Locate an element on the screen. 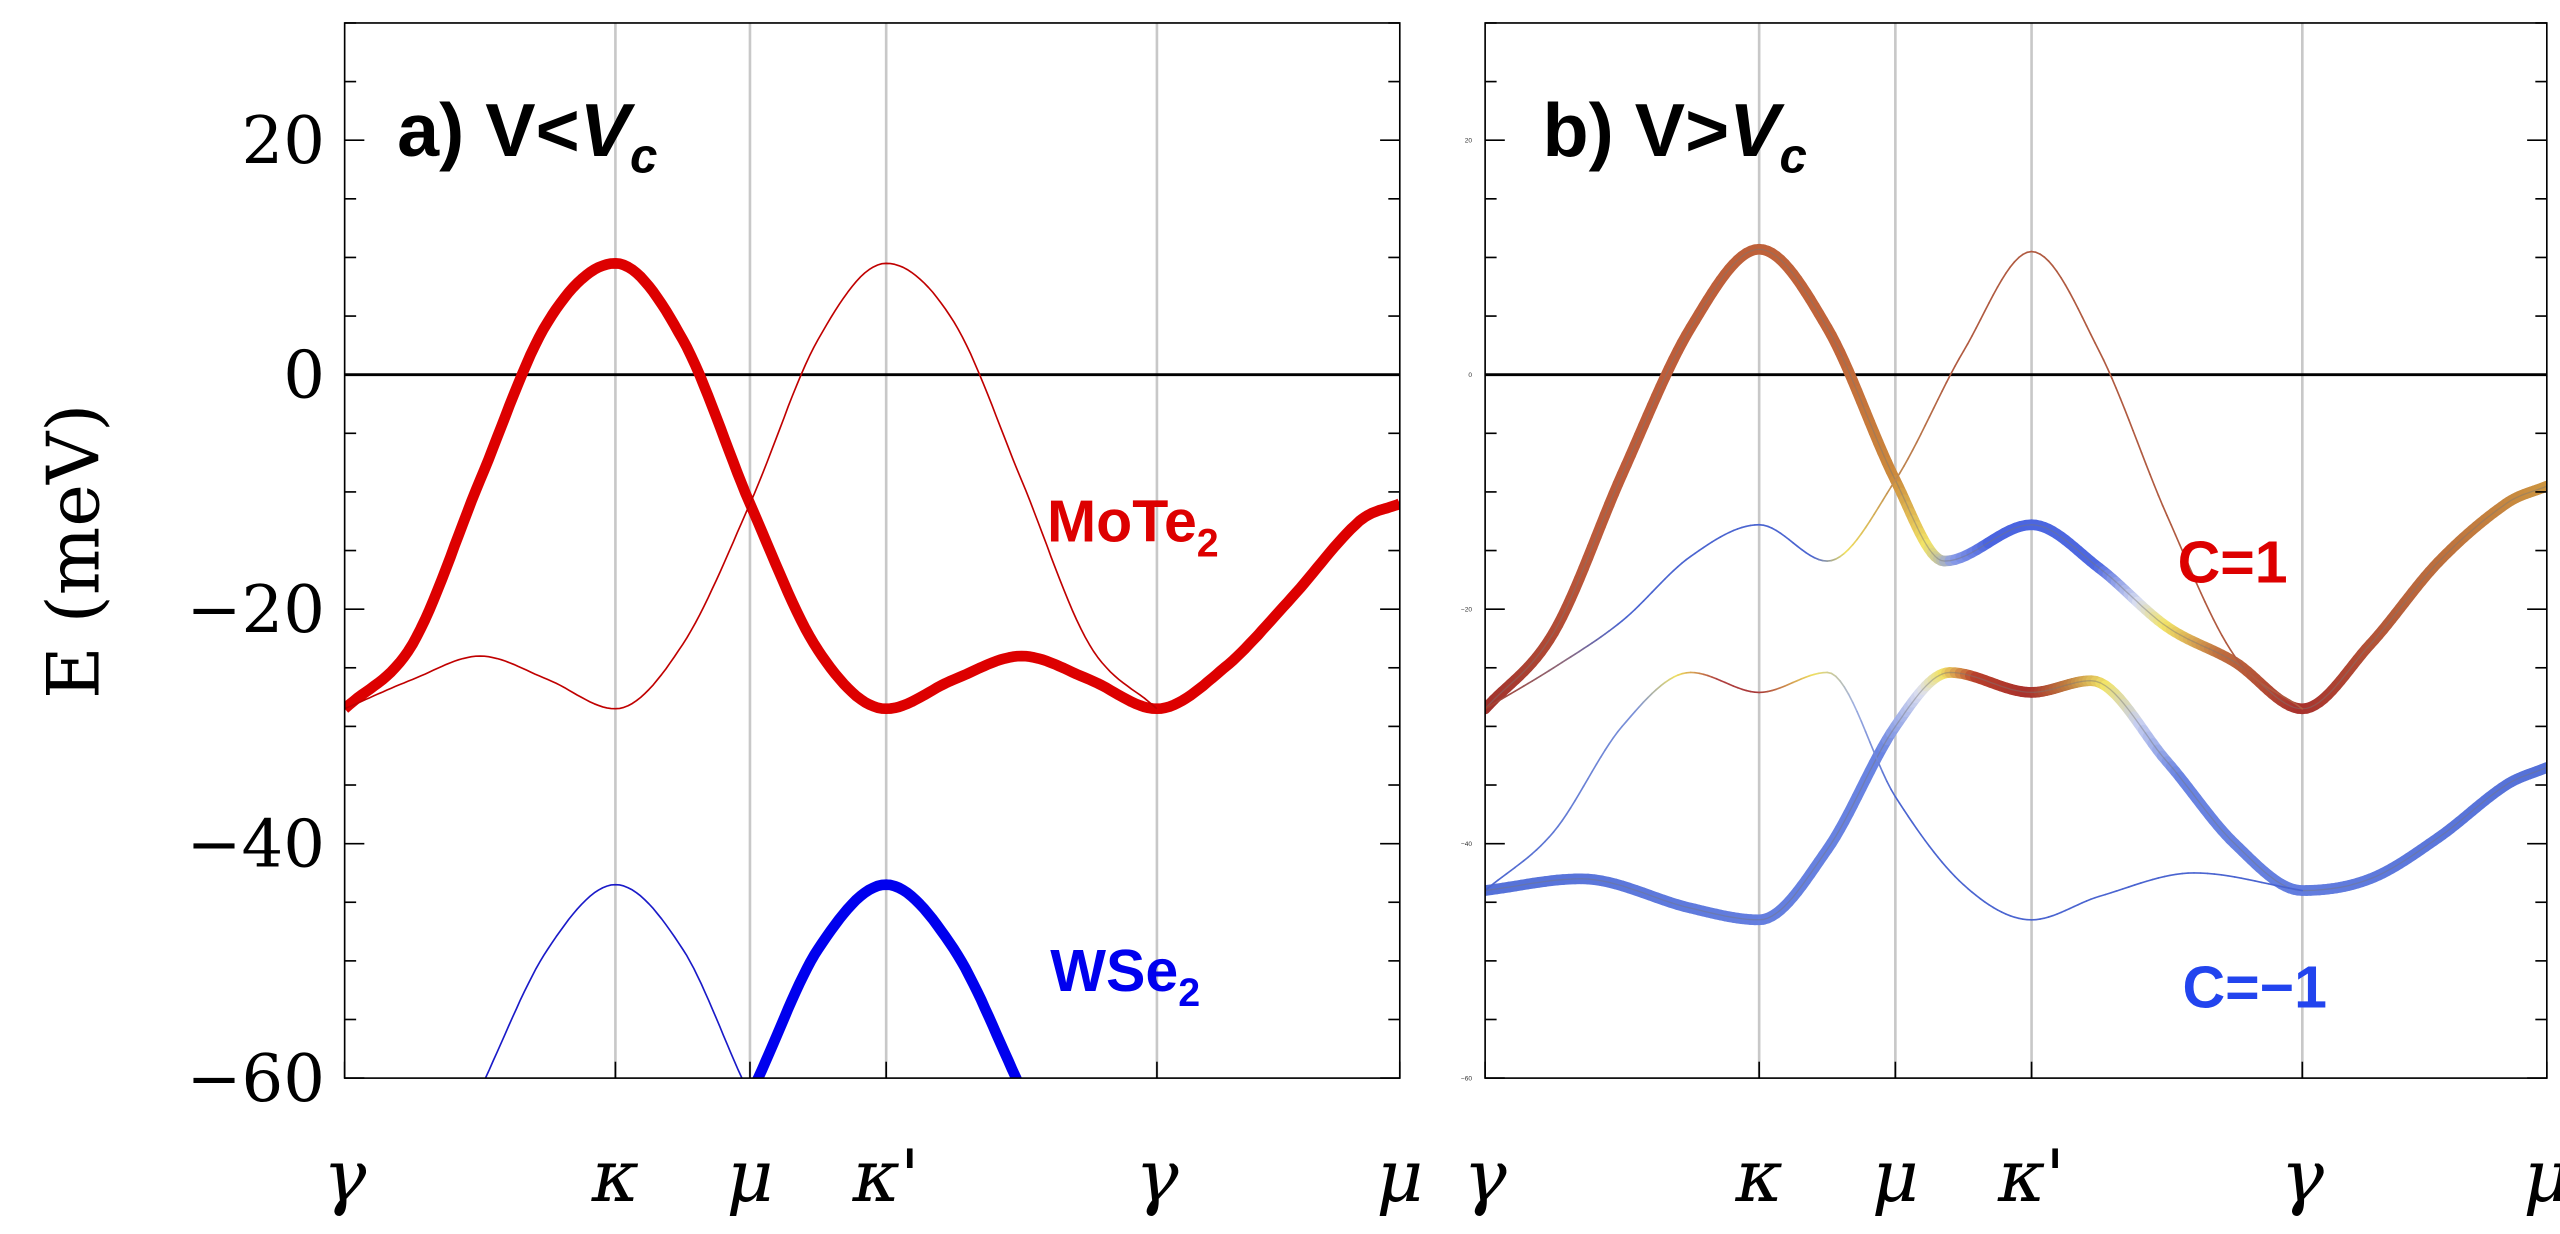  y-tick-label: 0 is located at coordinates (304, 376).